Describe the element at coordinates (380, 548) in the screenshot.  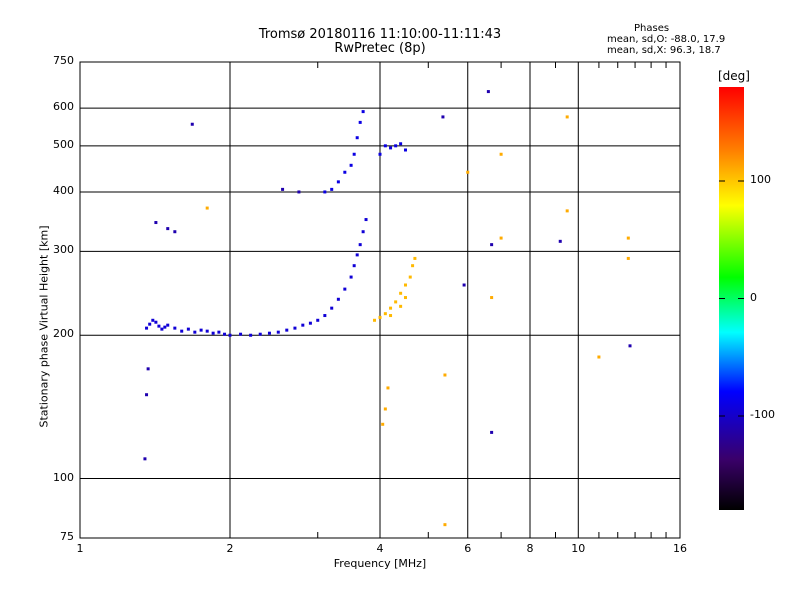
I see `x-tick-label: 4` at that location.